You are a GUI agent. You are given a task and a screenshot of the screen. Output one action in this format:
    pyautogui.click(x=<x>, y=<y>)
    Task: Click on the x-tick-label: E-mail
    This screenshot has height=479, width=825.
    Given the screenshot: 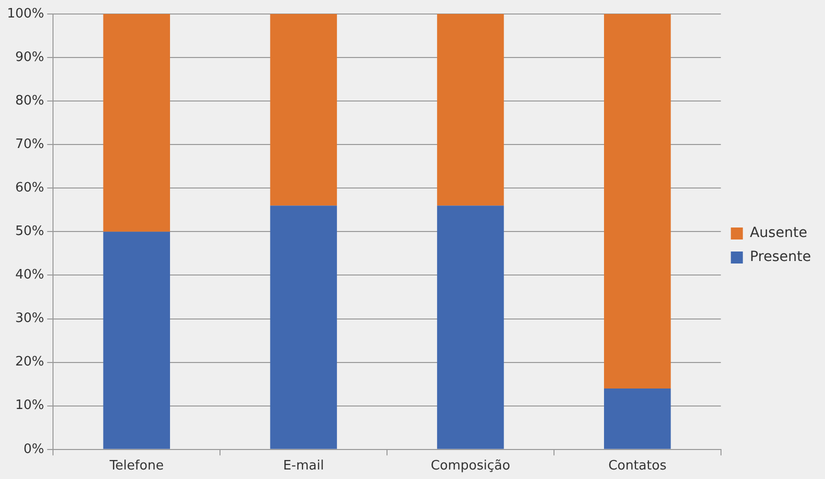 What is the action you would take?
    pyautogui.click(x=303, y=466)
    